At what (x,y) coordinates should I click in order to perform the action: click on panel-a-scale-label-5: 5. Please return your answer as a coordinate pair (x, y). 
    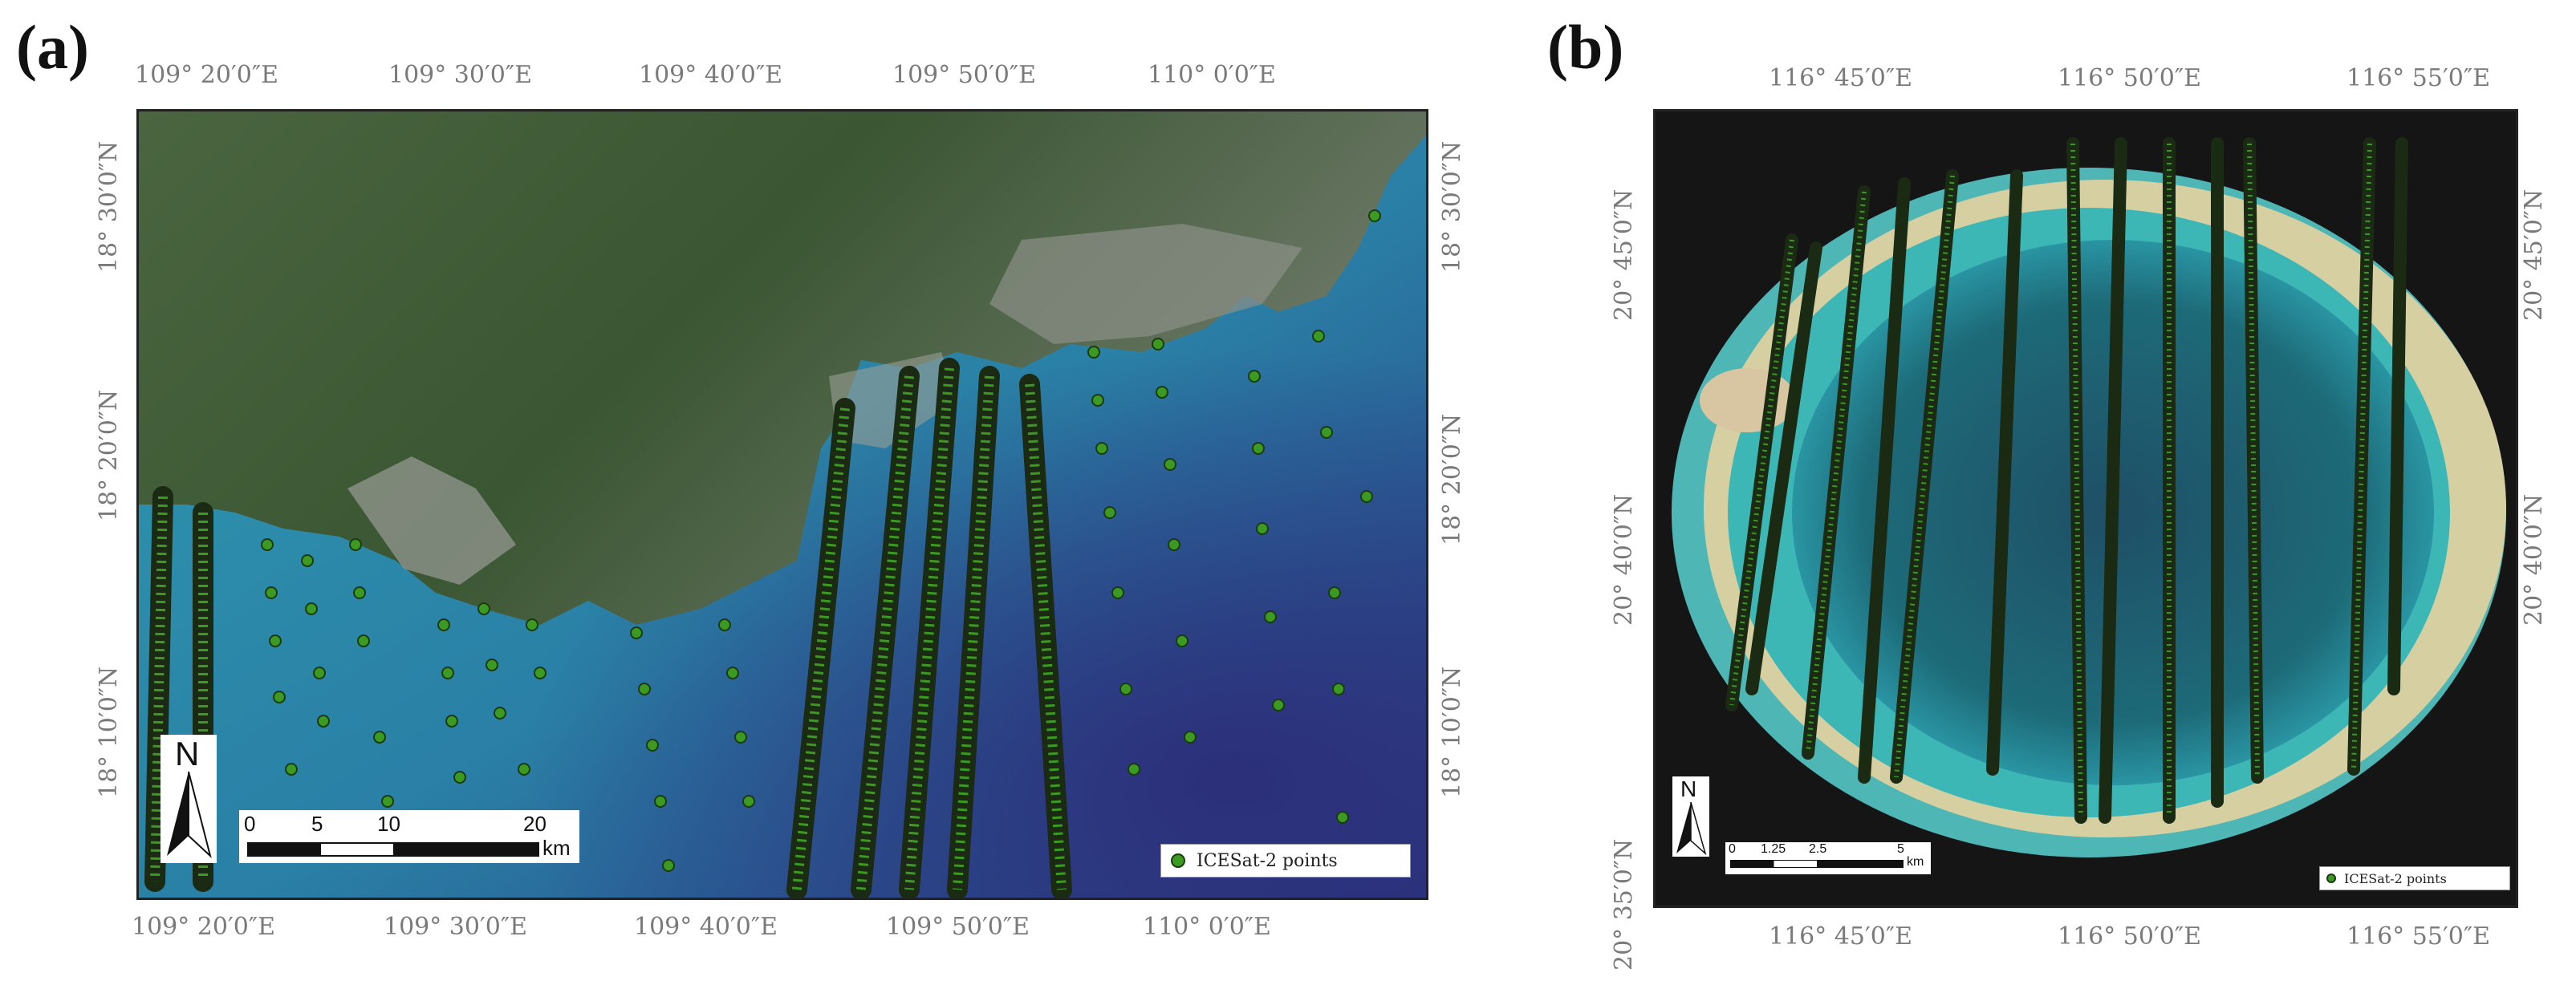
    Looking at the image, I should click on (317, 824).